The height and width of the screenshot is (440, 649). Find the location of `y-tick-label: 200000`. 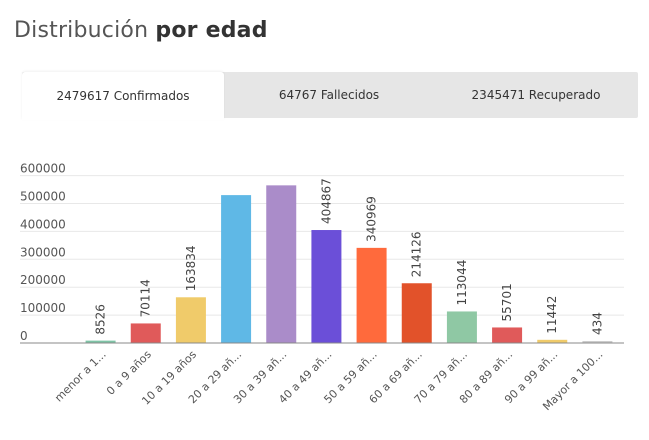

y-tick-label: 200000 is located at coordinates (43, 280).